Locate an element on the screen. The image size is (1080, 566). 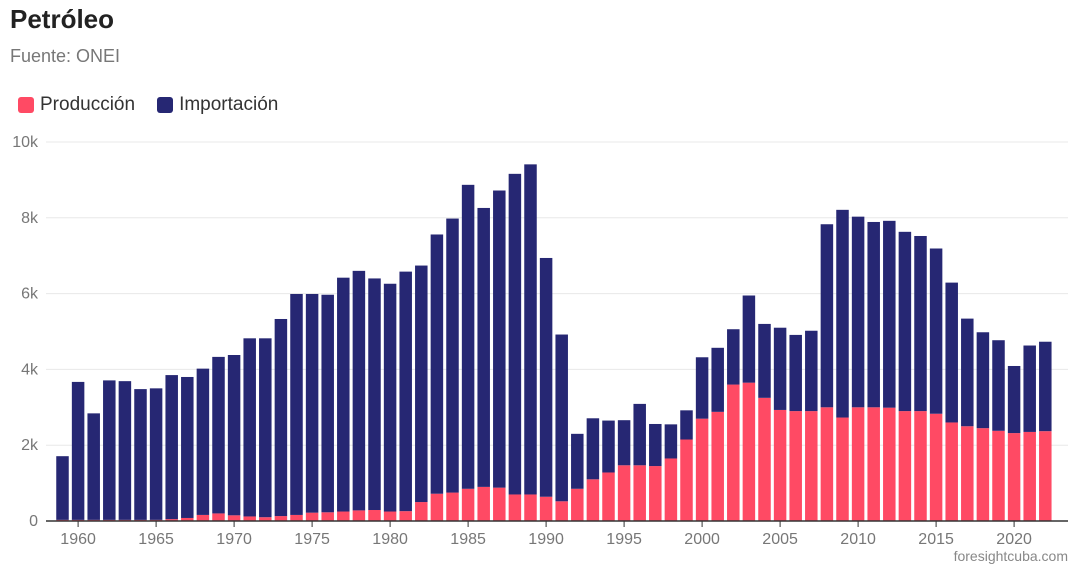
legend-item-production: Producción is located at coordinates (76, 105).